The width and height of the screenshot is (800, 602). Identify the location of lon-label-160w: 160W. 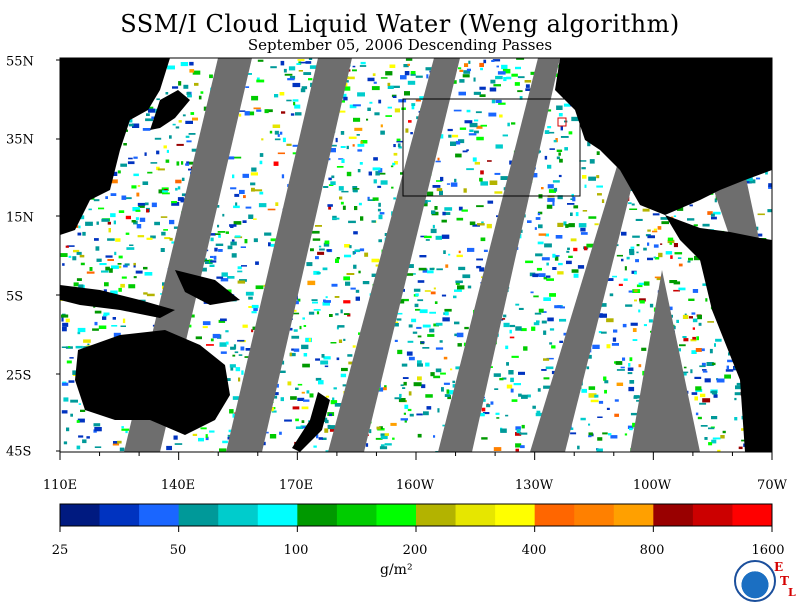
(415, 485).